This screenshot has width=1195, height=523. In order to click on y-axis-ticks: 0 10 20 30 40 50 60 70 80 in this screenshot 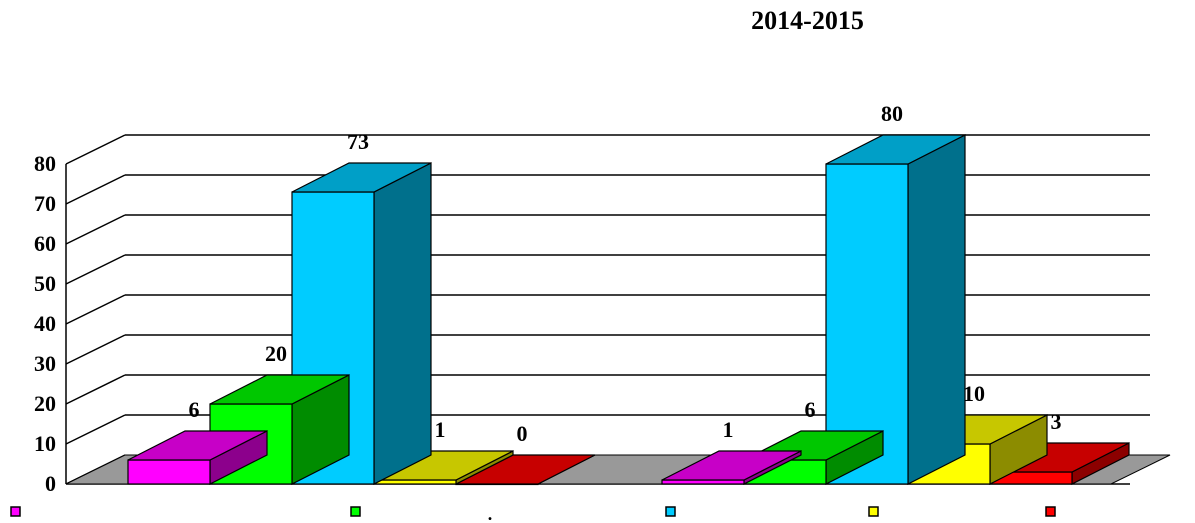, I will do `click(45, 323)`.